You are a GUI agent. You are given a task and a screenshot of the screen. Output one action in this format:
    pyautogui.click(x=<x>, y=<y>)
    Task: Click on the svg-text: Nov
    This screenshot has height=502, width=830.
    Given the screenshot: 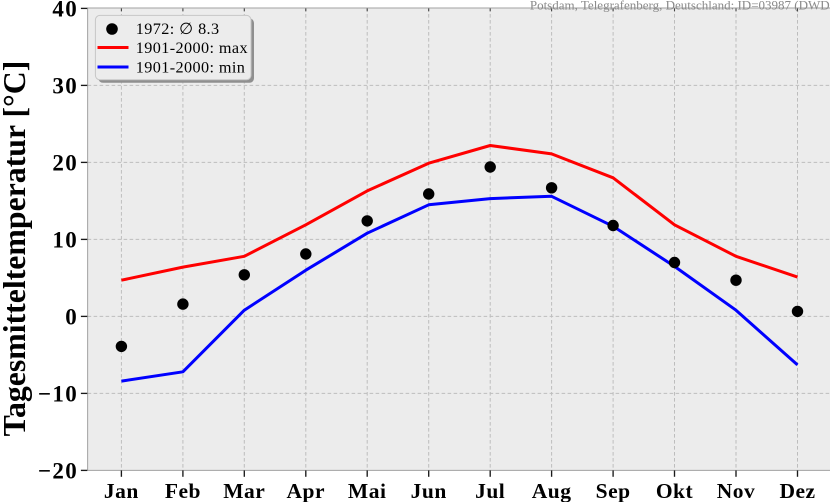 What is the action you would take?
    pyautogui.click(x=736, y=490)
    